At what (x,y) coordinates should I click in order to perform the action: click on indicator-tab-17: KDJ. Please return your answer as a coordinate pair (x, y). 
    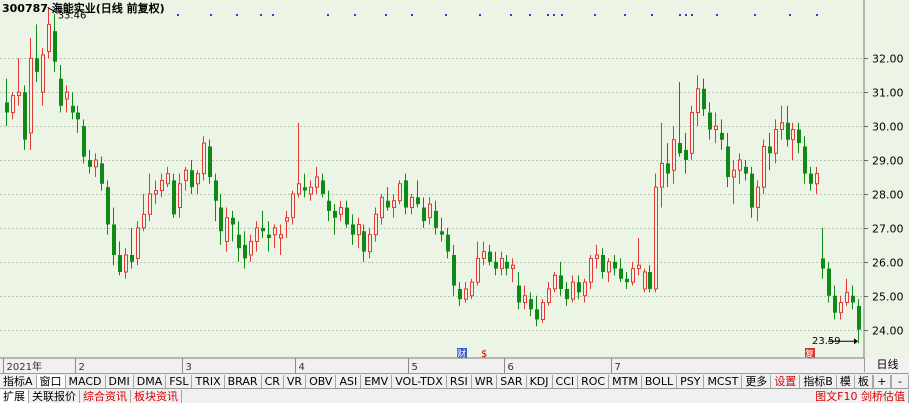
    Looking at the image, I should click on (540, 381).